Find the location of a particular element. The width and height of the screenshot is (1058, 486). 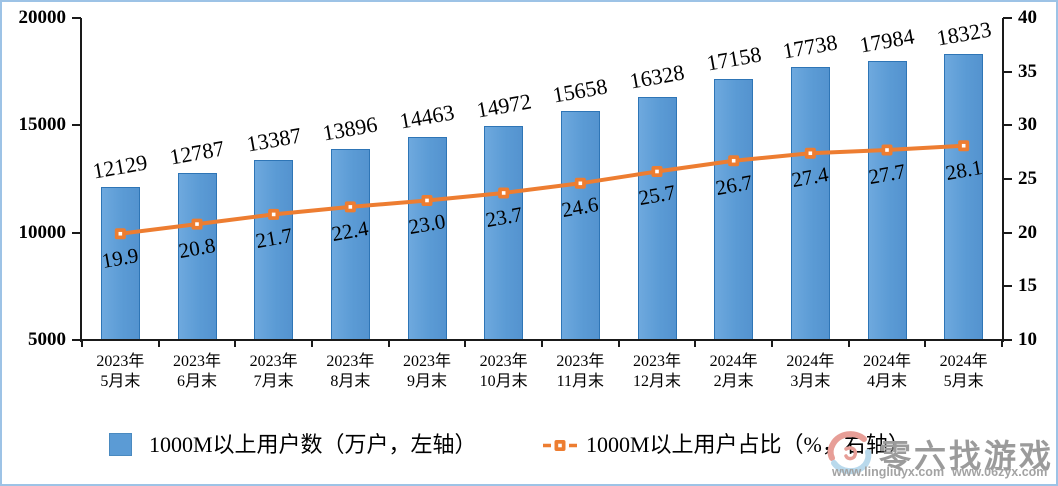

x-axis-label: 2024年 2月末 is located at coordinates (733, 371).